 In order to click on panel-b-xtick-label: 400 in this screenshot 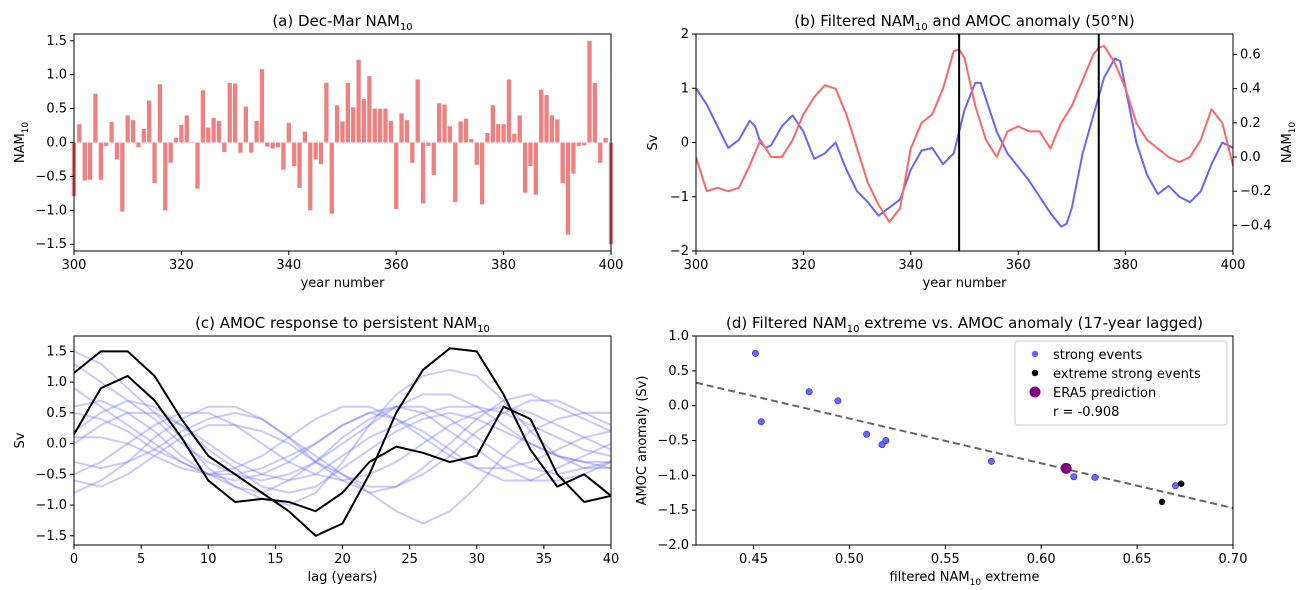, I will do `click(1233, 265)`.